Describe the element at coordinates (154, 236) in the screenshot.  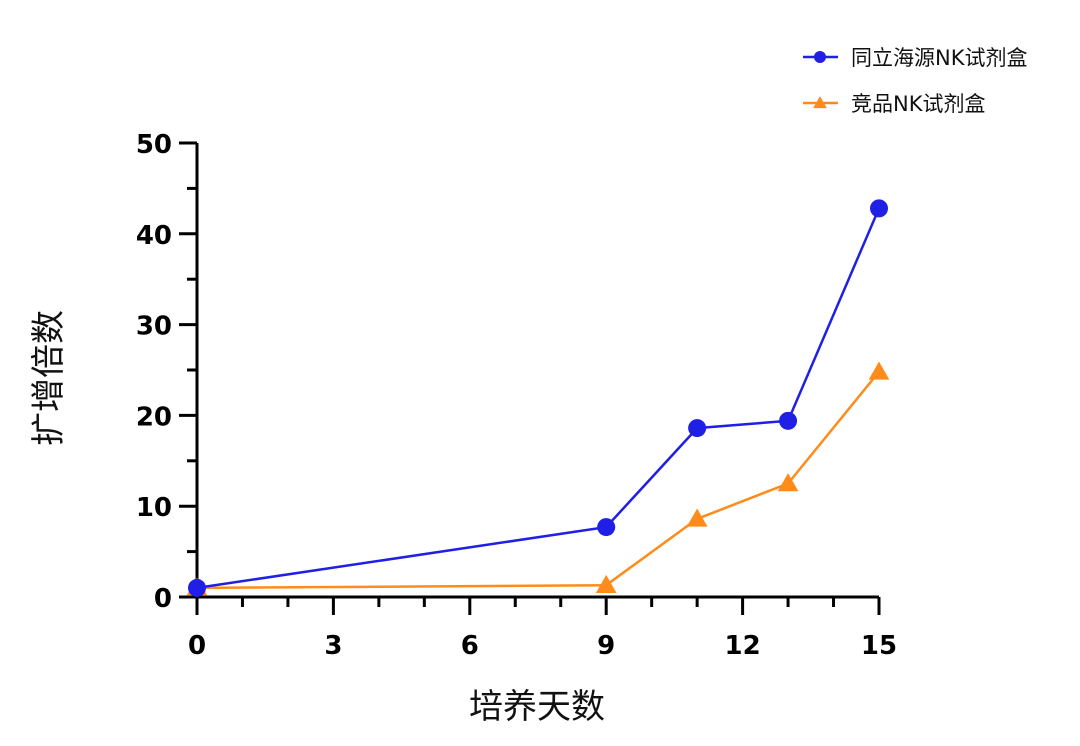
I see `y-tick-label: 40` at that location.